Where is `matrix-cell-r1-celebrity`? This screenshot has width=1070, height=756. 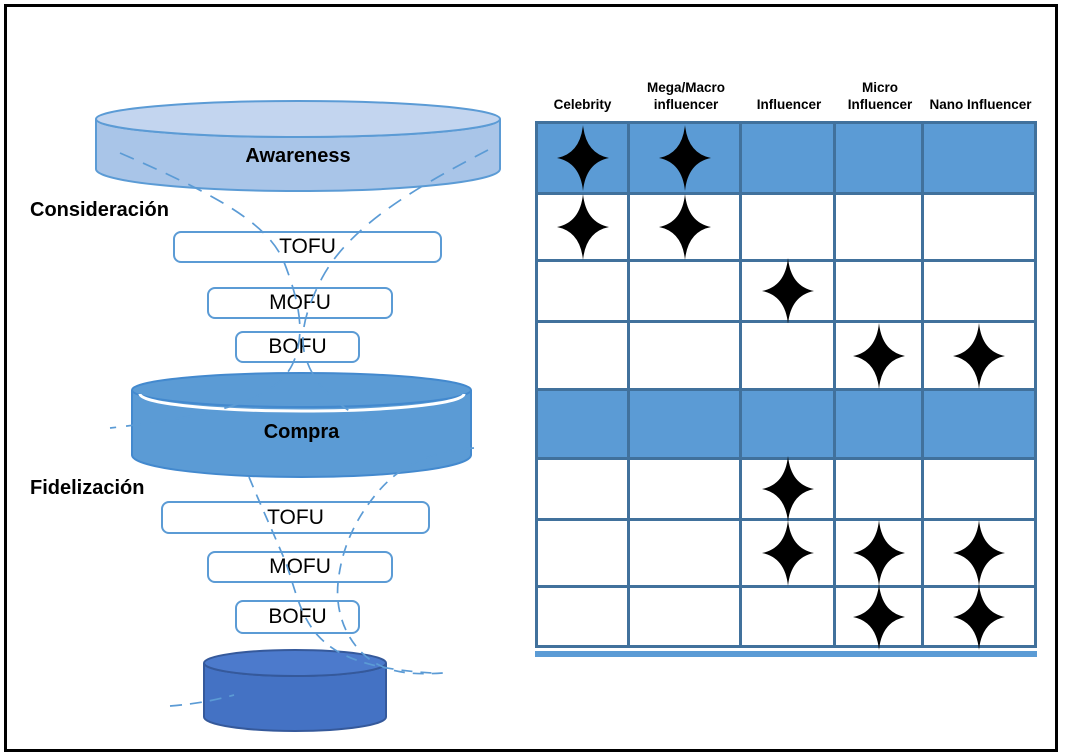
matrix-cell-r1-celebrity is located at coordinates (582, 158).